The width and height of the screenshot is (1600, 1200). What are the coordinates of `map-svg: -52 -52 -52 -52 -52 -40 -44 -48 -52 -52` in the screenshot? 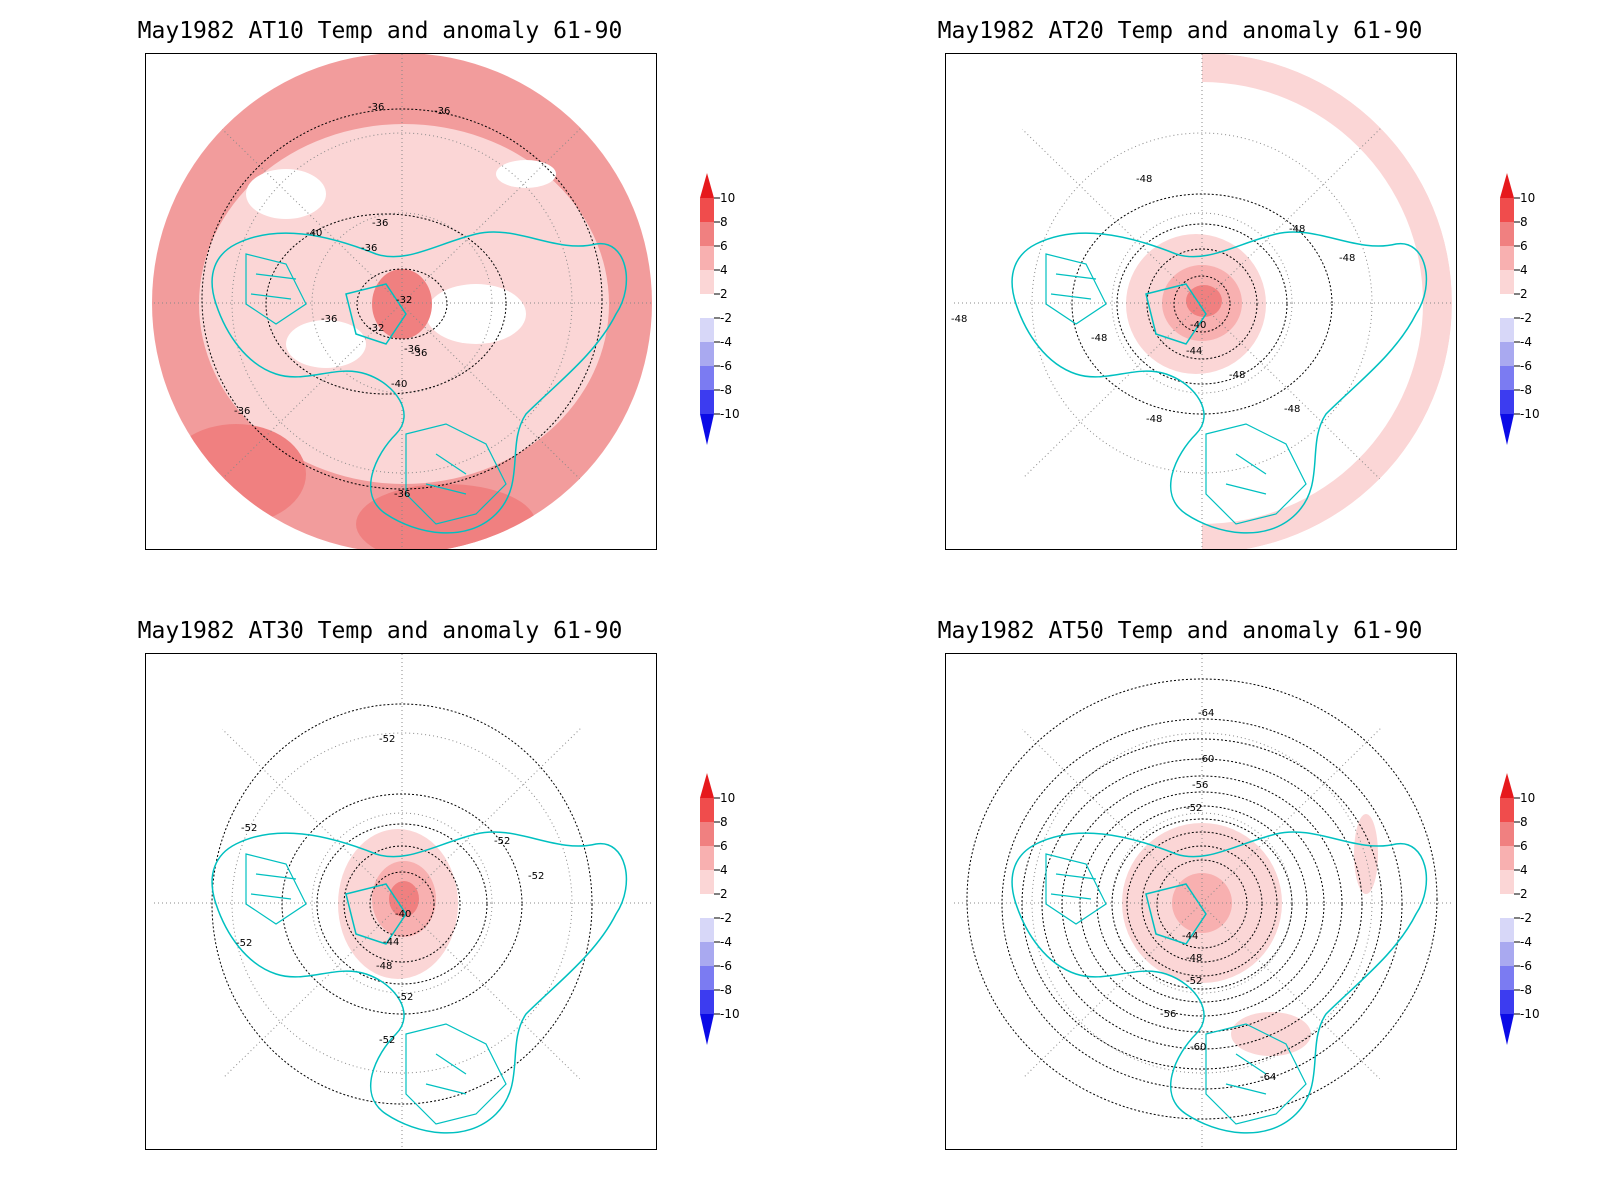 It's located at (402, 901).